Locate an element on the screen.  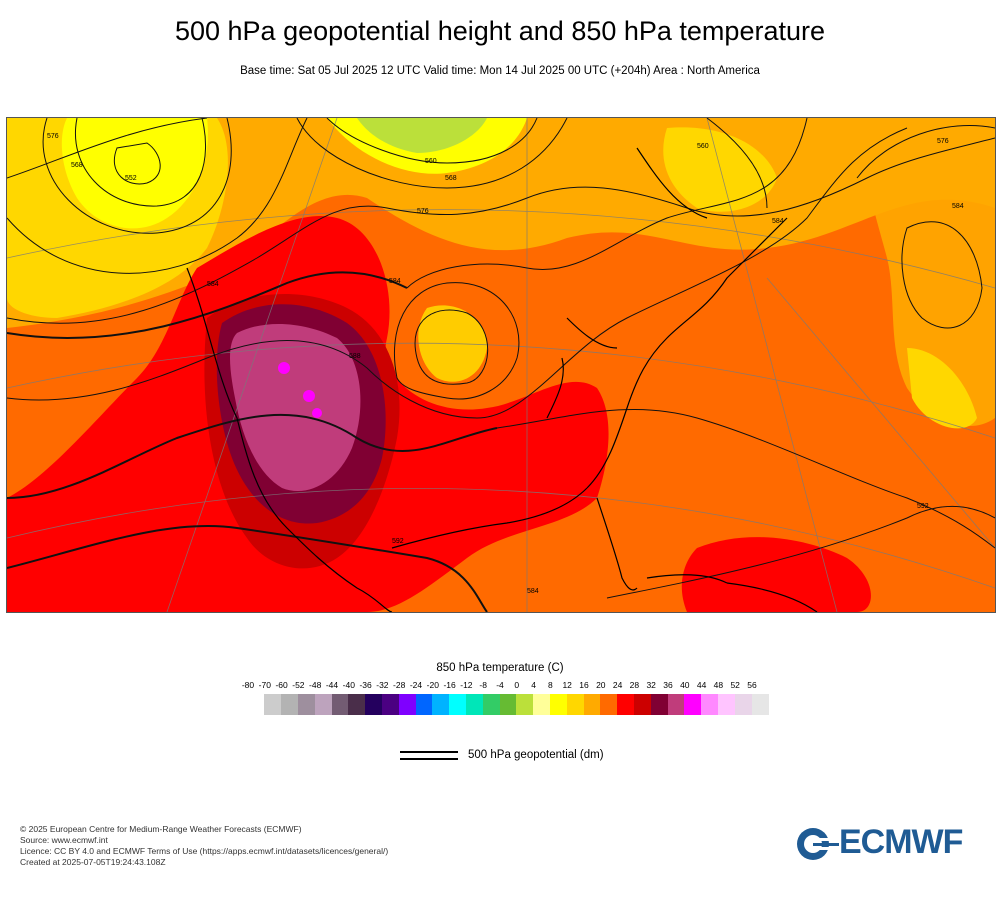
legend-tick-label: 56 is located at coordinates (752, 685).